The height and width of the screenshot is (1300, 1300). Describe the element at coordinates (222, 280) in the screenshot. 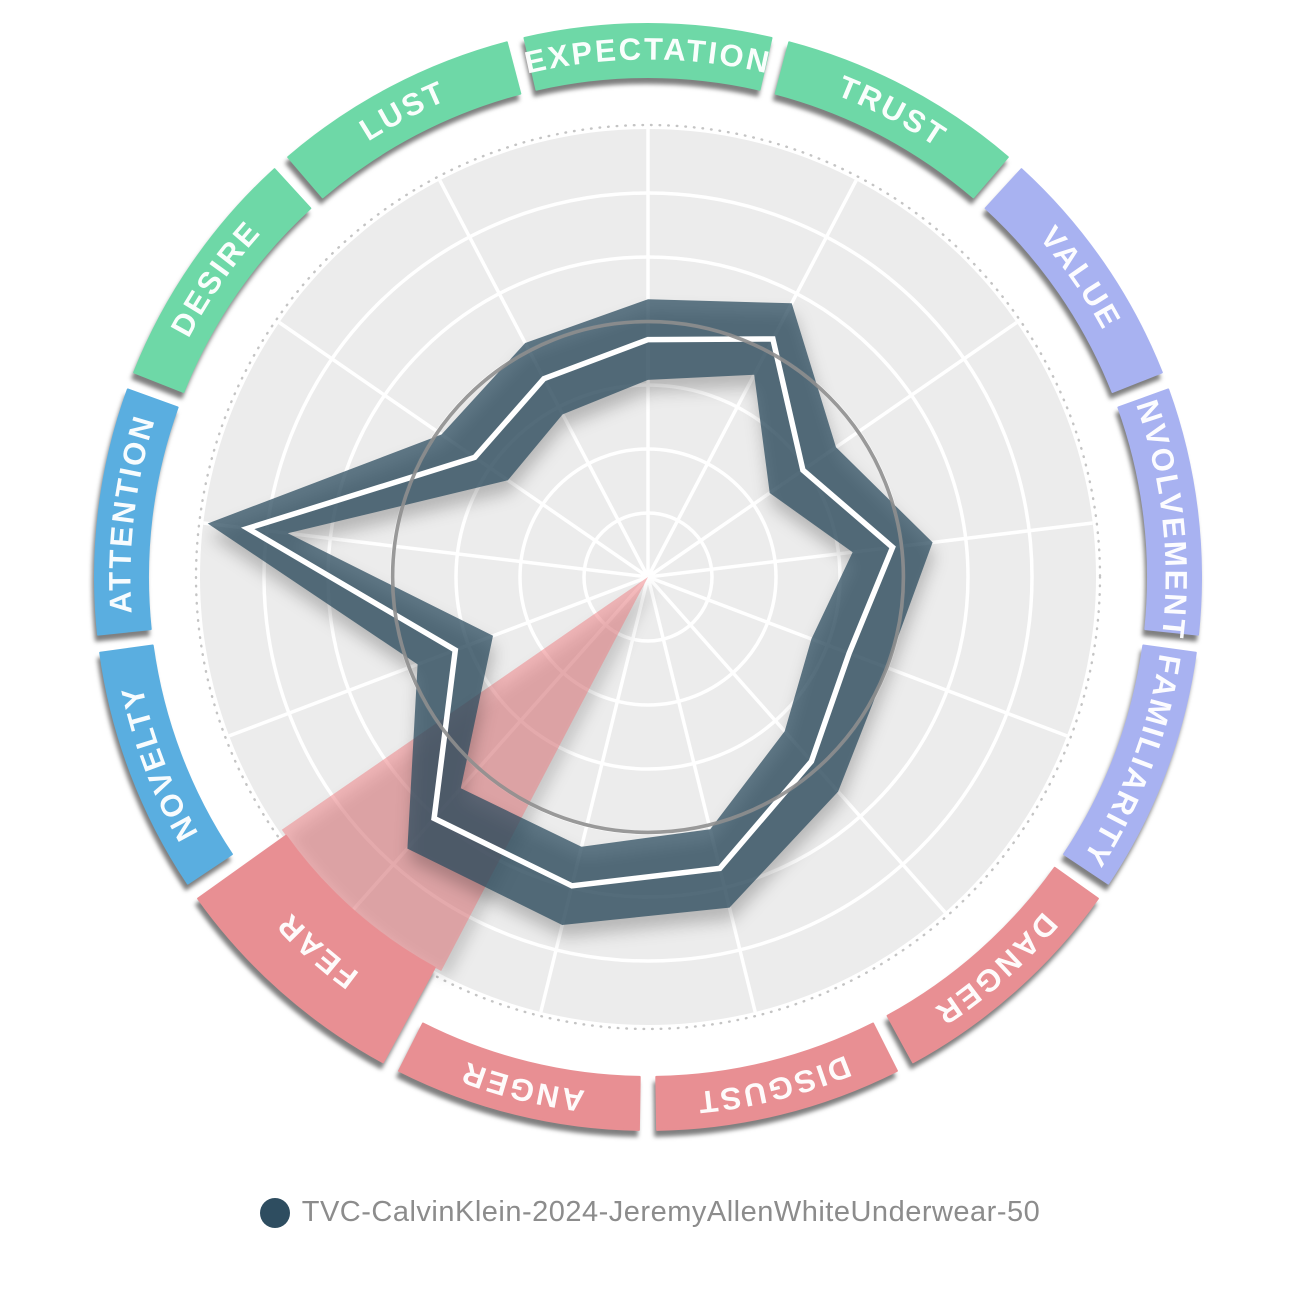

I see `sector-arc-desire` at that location.